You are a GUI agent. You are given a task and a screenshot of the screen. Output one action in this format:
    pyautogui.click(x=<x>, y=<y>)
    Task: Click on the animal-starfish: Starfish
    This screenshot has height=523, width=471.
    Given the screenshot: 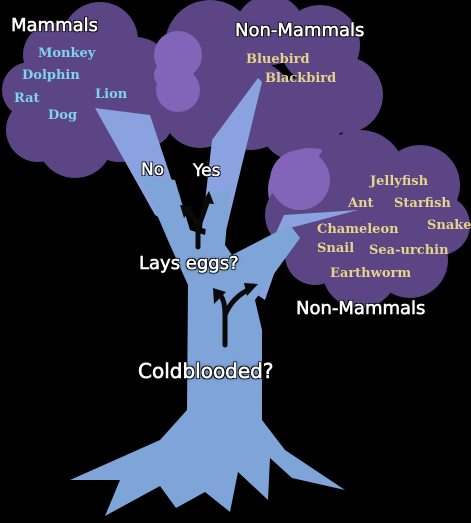 What is the action you would take?
    pyautogui.click(x=422, y=203)
    